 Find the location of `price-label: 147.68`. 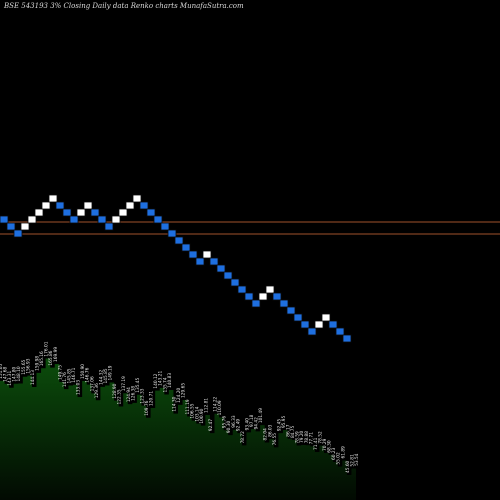

price-label: 147.68 is located at coordinates (6, 374).